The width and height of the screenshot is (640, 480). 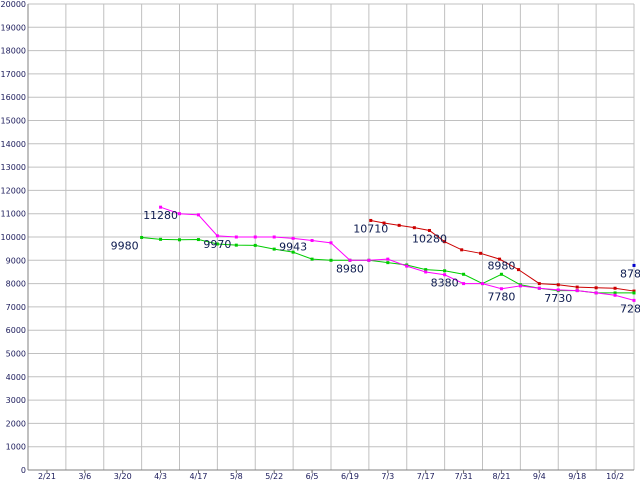 I want to click on y-tick-label: 19000, so click(x=13, y=27).